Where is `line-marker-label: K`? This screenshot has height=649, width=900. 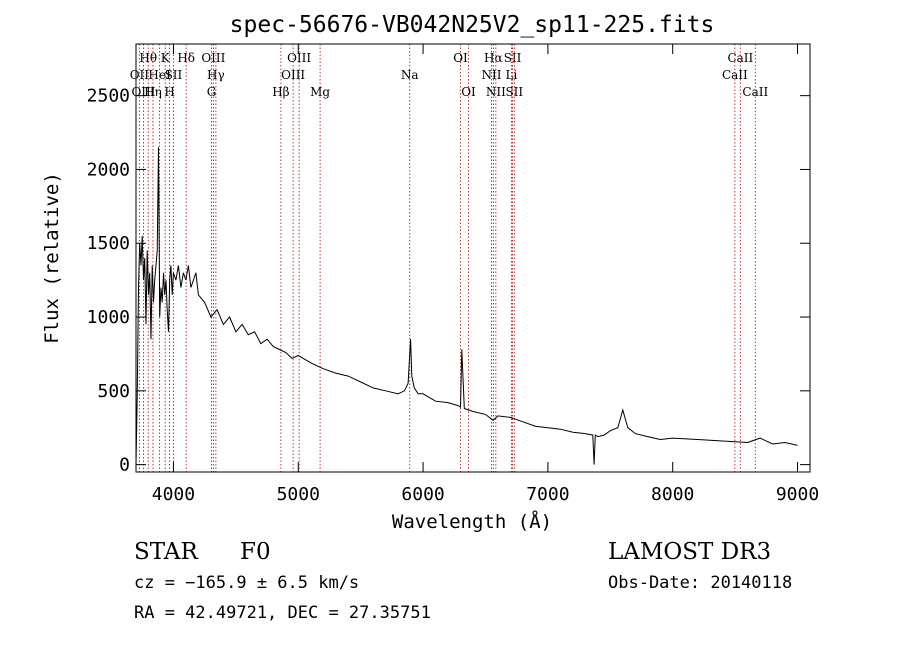
line-marker-label: K is located at coordinates (166, 58).